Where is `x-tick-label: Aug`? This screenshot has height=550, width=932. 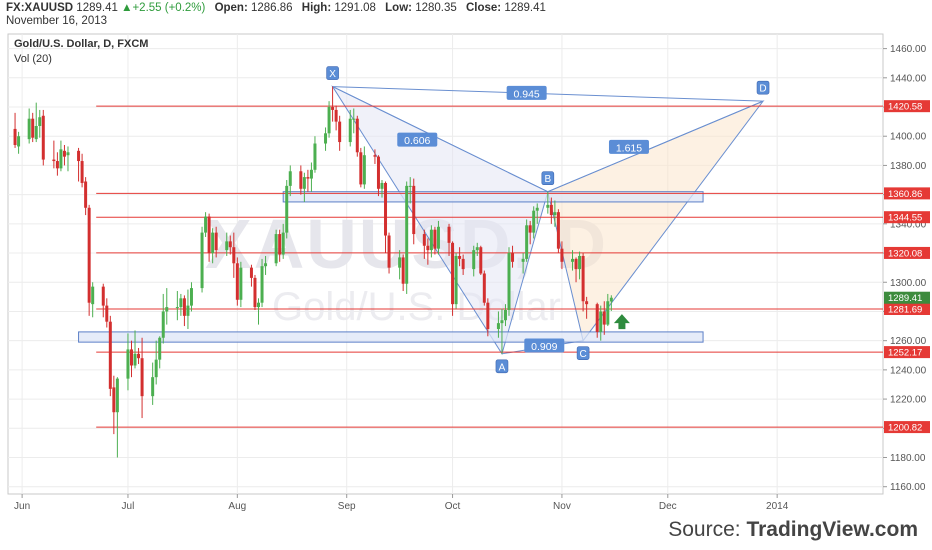 x-tick-label: Aug is located at coordinates (237, 506).